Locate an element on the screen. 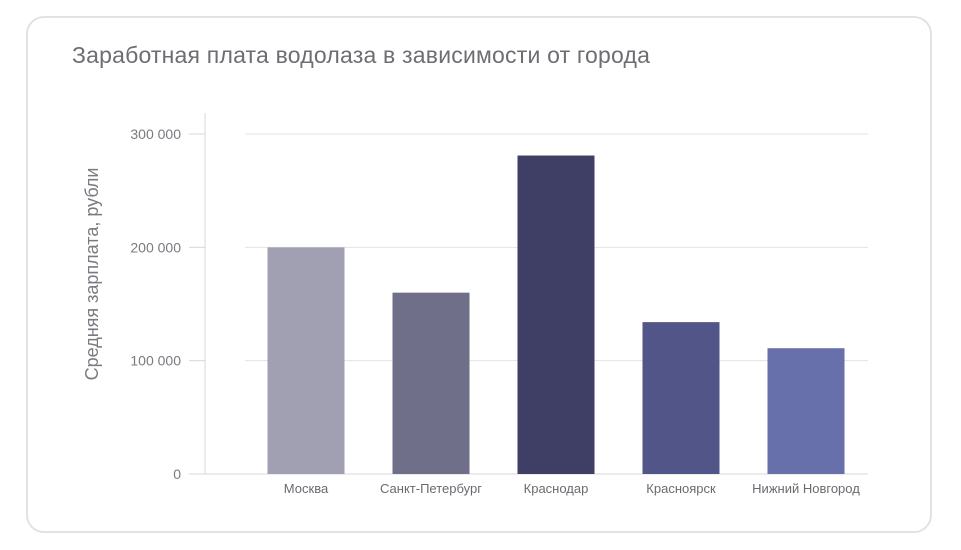 This screenshot has width=961, height=550. x-tick-label: Краснодар is located at coordinates (556, 488).